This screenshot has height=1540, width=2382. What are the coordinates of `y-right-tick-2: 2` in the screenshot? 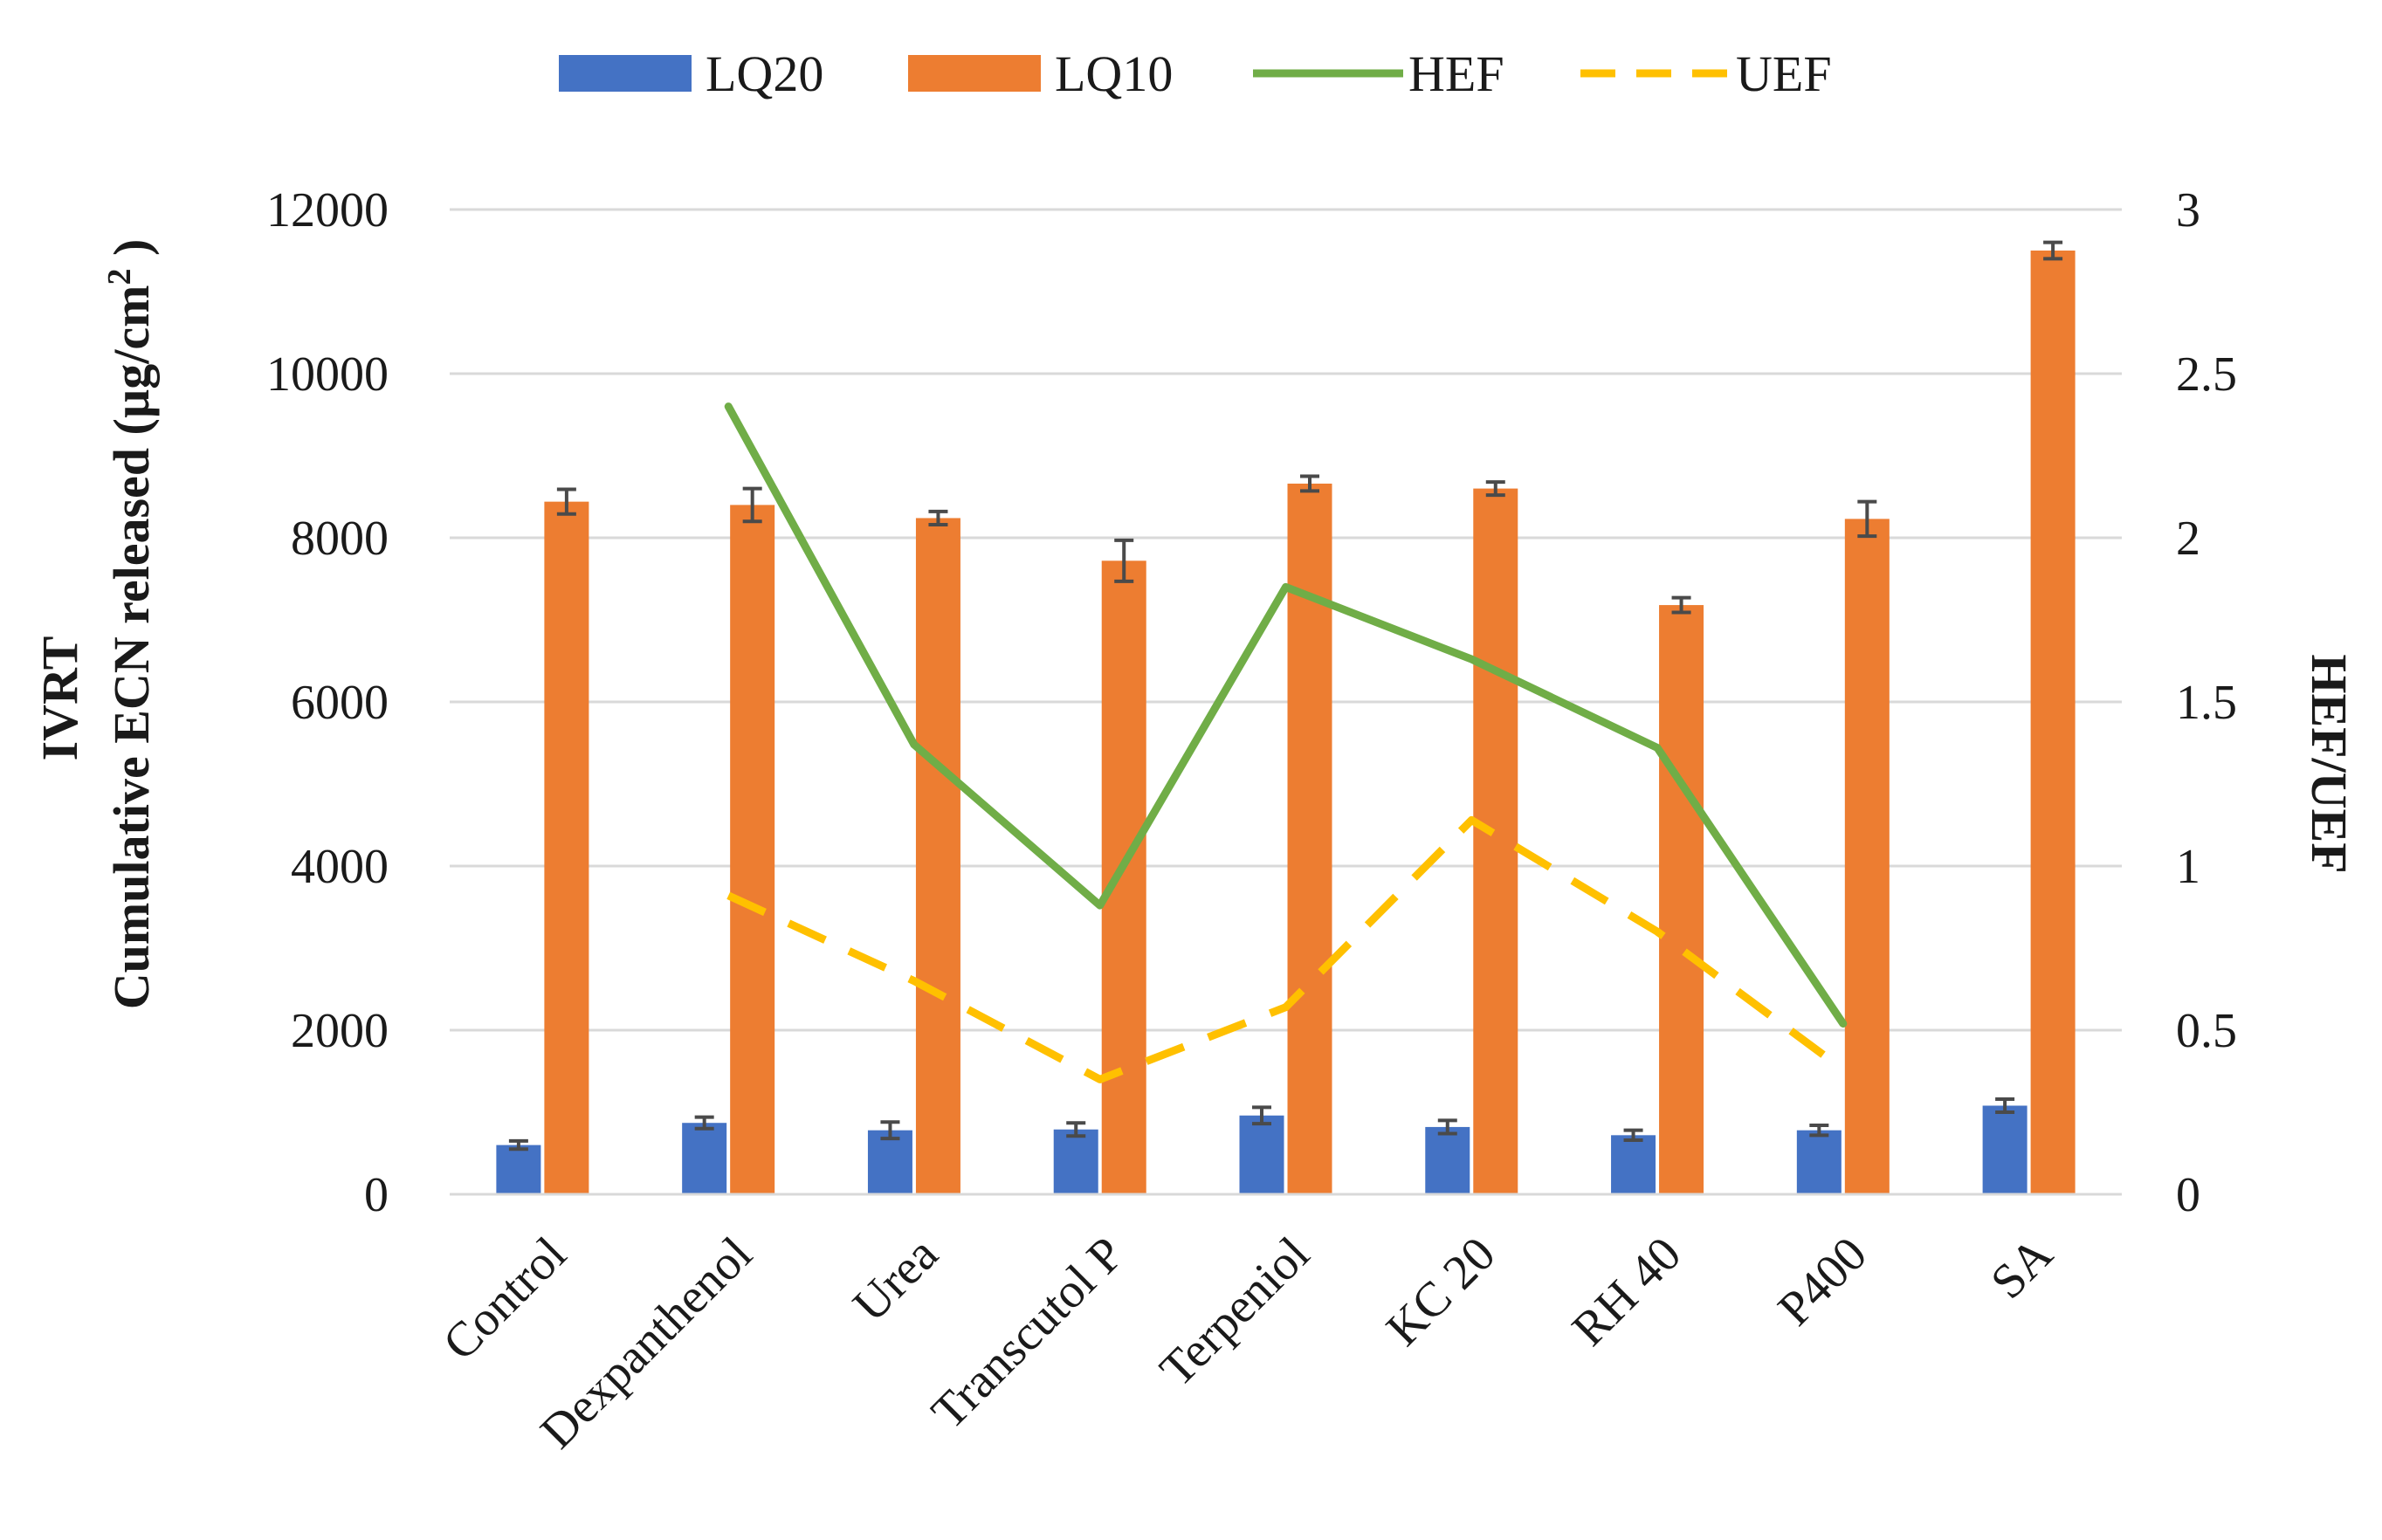 It's located at (2188, 539).